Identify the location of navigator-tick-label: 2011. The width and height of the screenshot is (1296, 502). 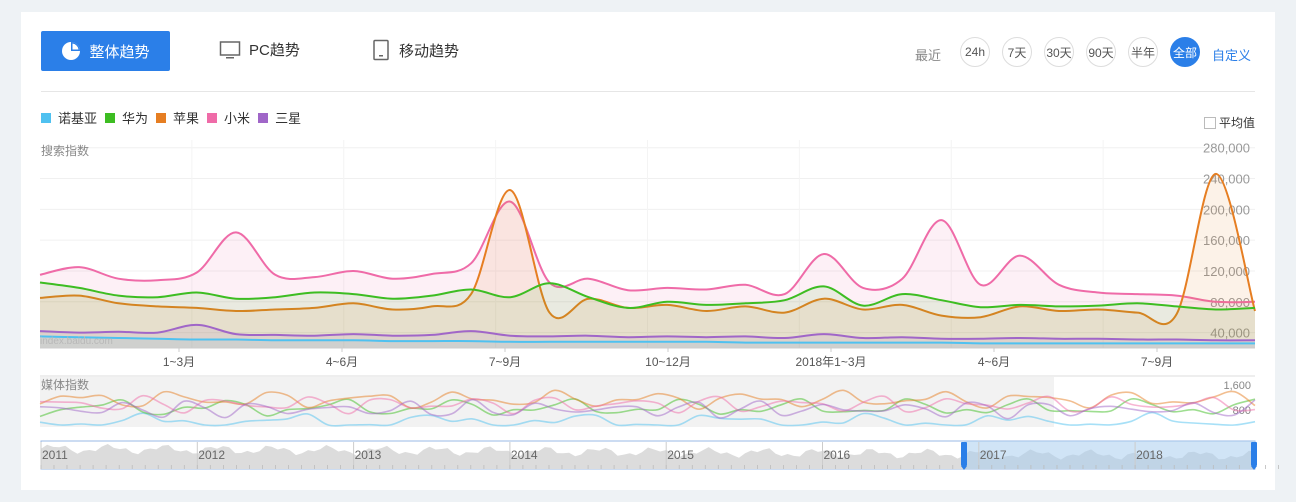
(55, 455).